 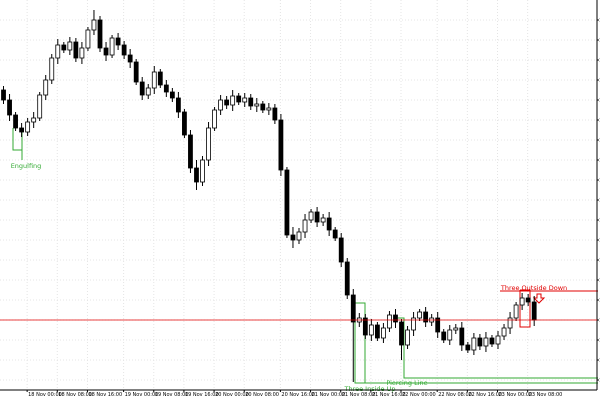 I want to click on x-tick-label: 20 Nov 08:00, so click(x=262, y=395).